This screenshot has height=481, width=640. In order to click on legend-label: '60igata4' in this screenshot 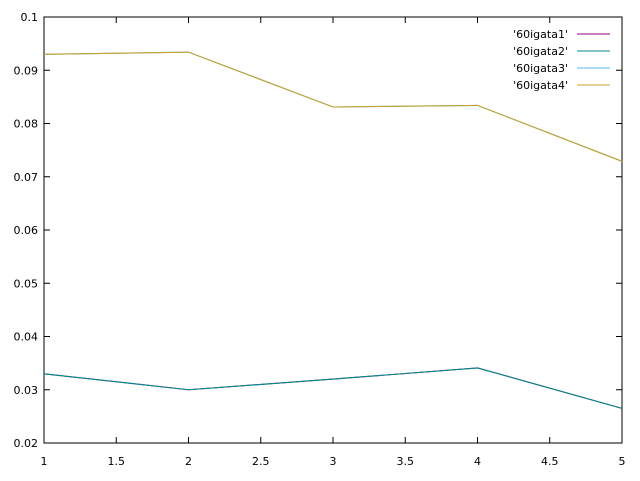, I will do `click(540, 85)`.